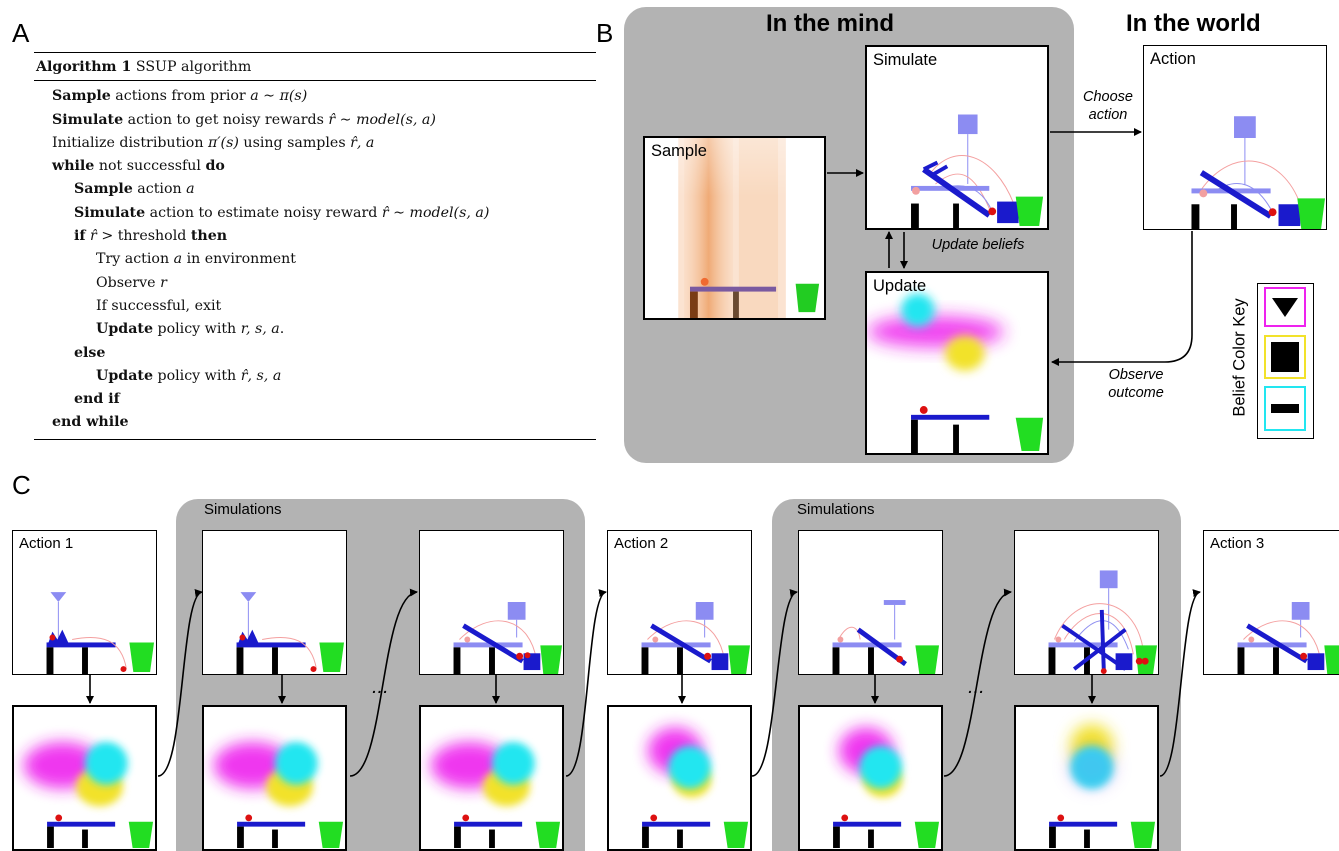 The image size is (1339, 851). I want to click on square-icon, so click(1285, 357).